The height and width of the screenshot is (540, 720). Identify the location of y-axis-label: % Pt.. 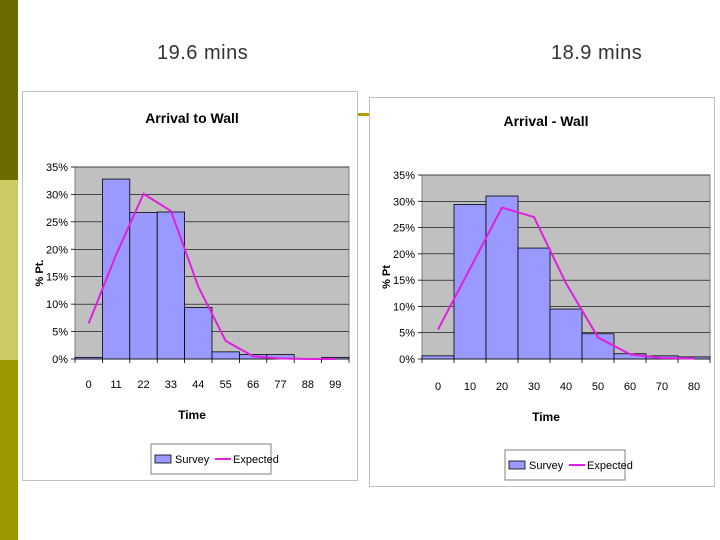
(40, 273).